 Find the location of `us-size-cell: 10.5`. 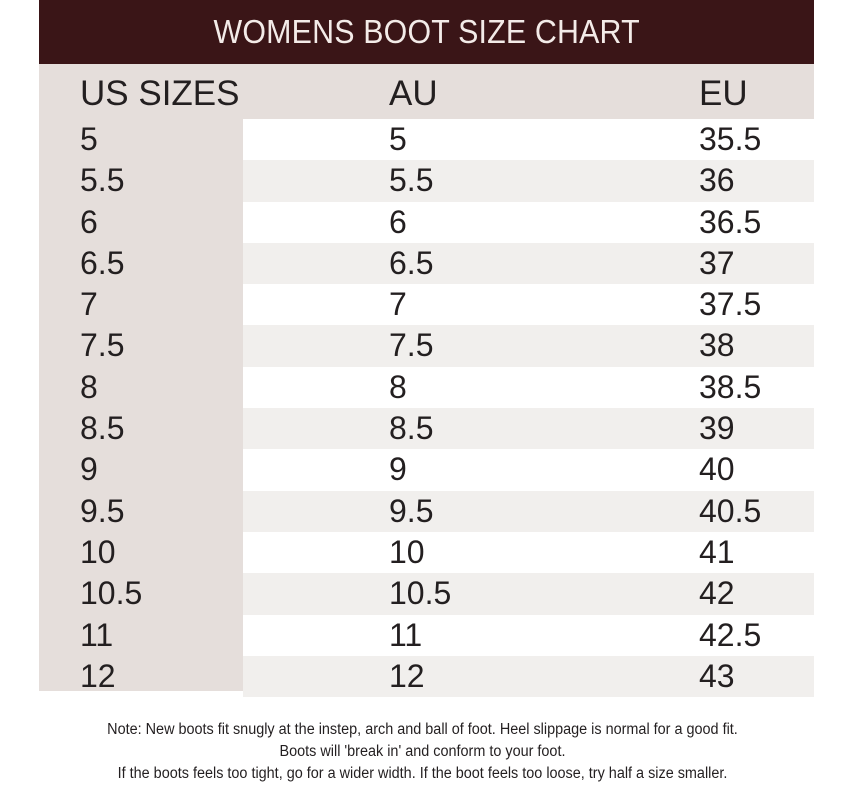

us-size-cell: 10.5 is located at coordinates (111, 593).